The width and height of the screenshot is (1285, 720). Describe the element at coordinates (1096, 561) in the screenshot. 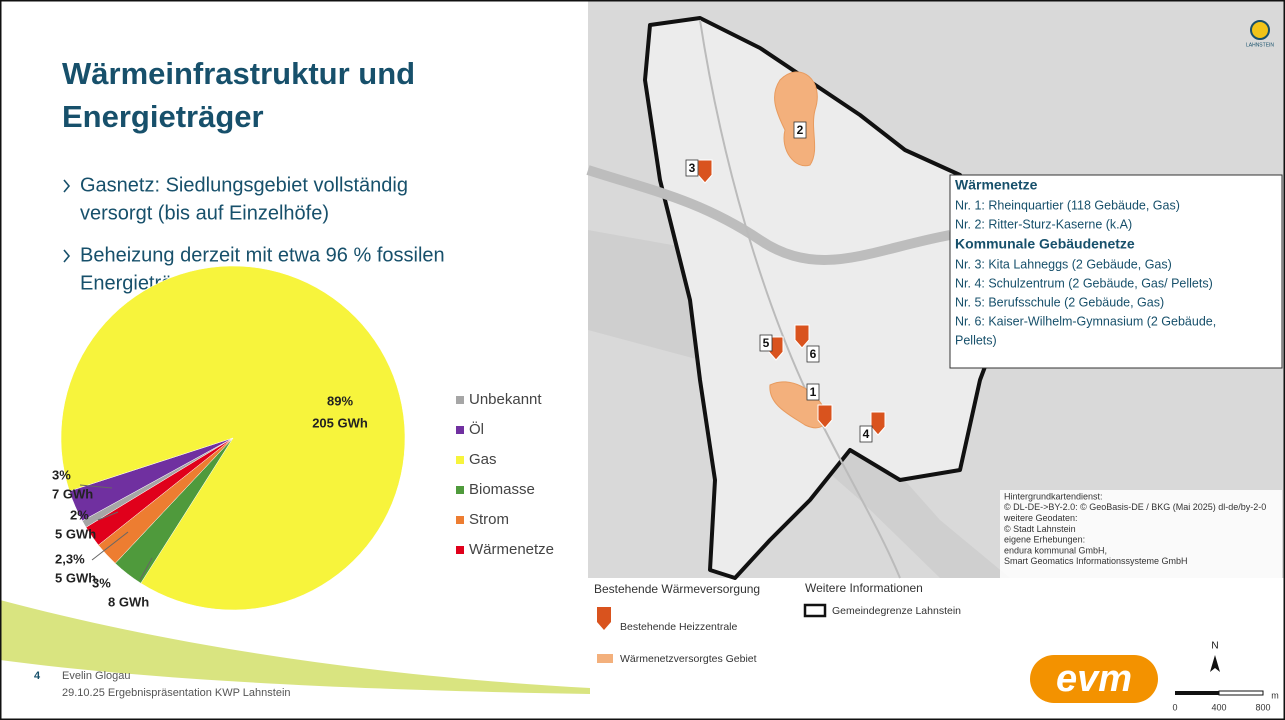

I see `attribution: Smart Geomatics Informationssysteme GmbH` at that location.